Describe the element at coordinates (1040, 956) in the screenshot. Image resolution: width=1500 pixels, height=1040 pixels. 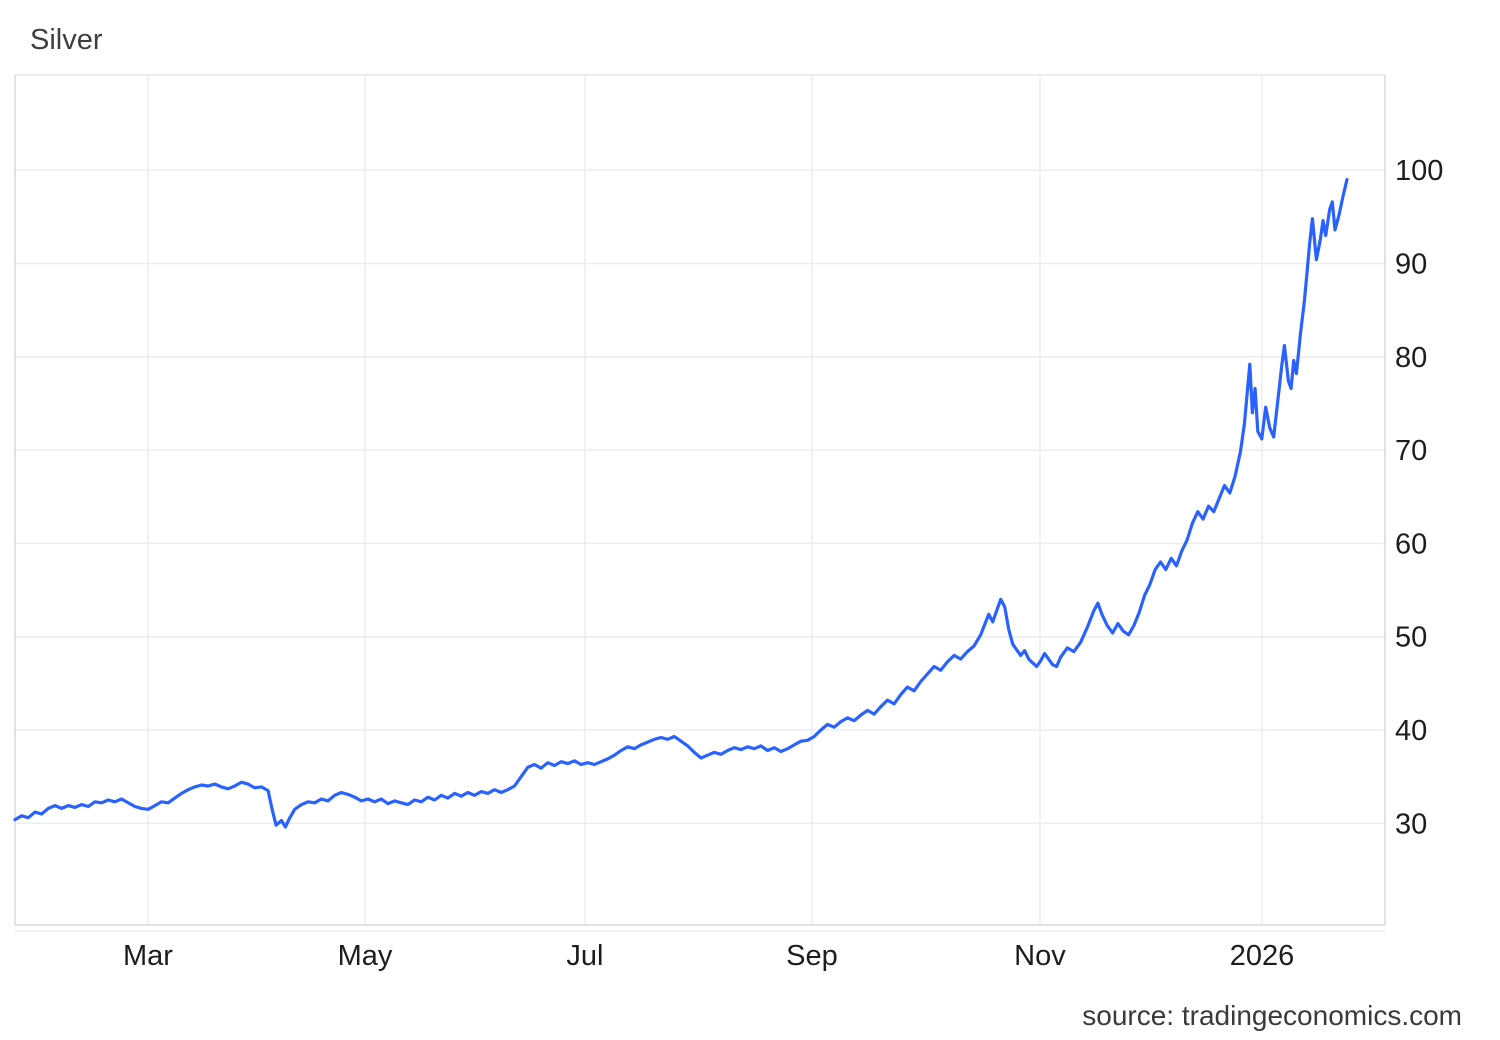
I see `x-axis-label: Nov` at that location.